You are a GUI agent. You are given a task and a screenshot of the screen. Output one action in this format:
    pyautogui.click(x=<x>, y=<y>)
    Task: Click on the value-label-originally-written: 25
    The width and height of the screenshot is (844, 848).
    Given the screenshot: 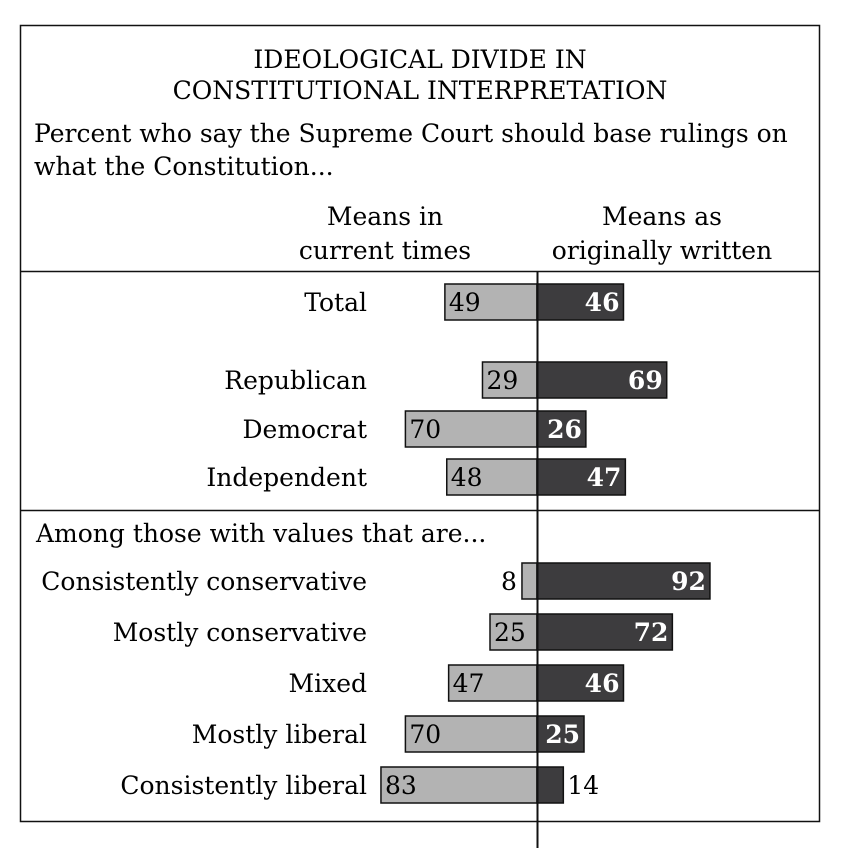 What is the action you would take?
    pyautogui.click(x=562, y=734)
    